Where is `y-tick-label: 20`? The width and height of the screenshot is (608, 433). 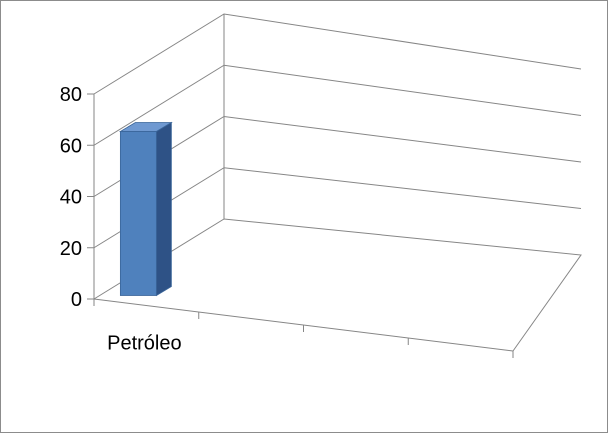
y-tick-label: 20 is located at coordinates (71, 249).